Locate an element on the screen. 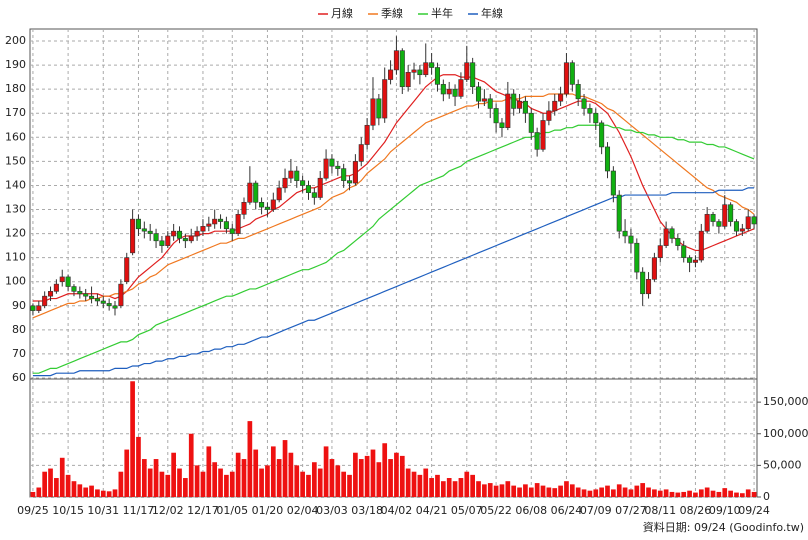  x-tick-label: 05/22 is located at coordinates (496, 510).